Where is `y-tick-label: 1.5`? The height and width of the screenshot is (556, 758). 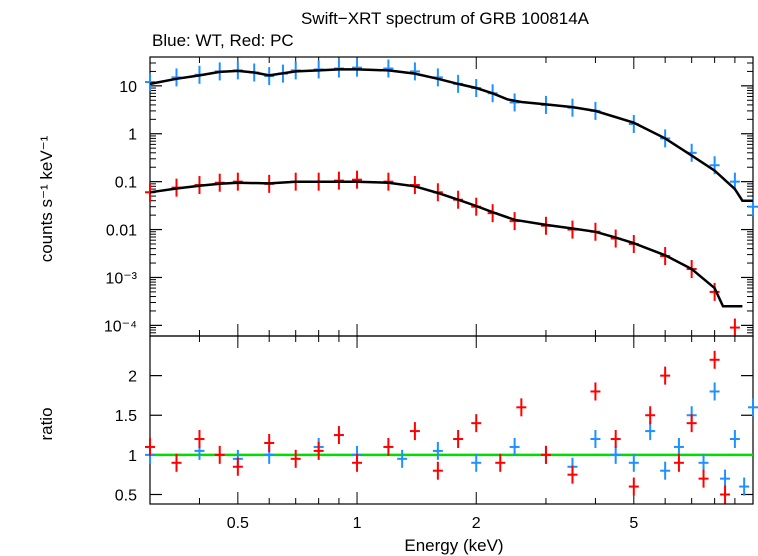 y-tick-label: 1.5 is located at coordinates (126, 416).